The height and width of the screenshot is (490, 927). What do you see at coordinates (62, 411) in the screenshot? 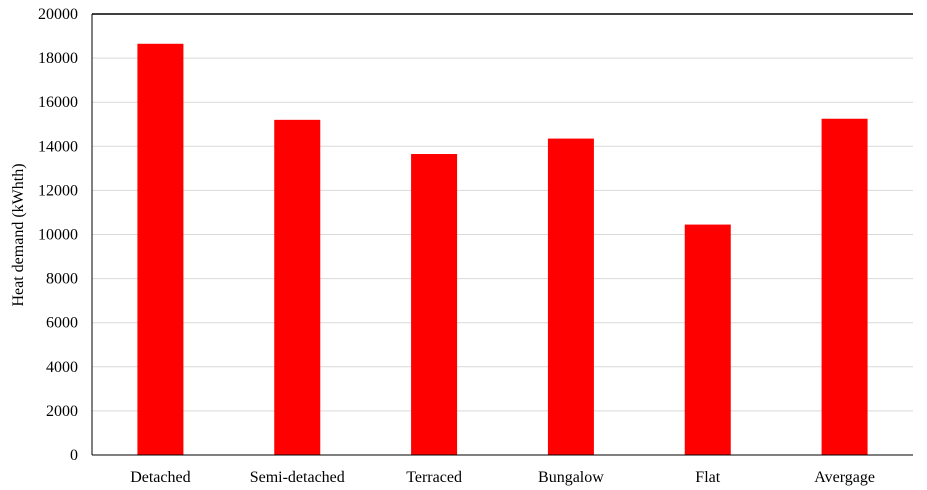
I see `y-tick-label: 2000` at bounding box center [62, 411].